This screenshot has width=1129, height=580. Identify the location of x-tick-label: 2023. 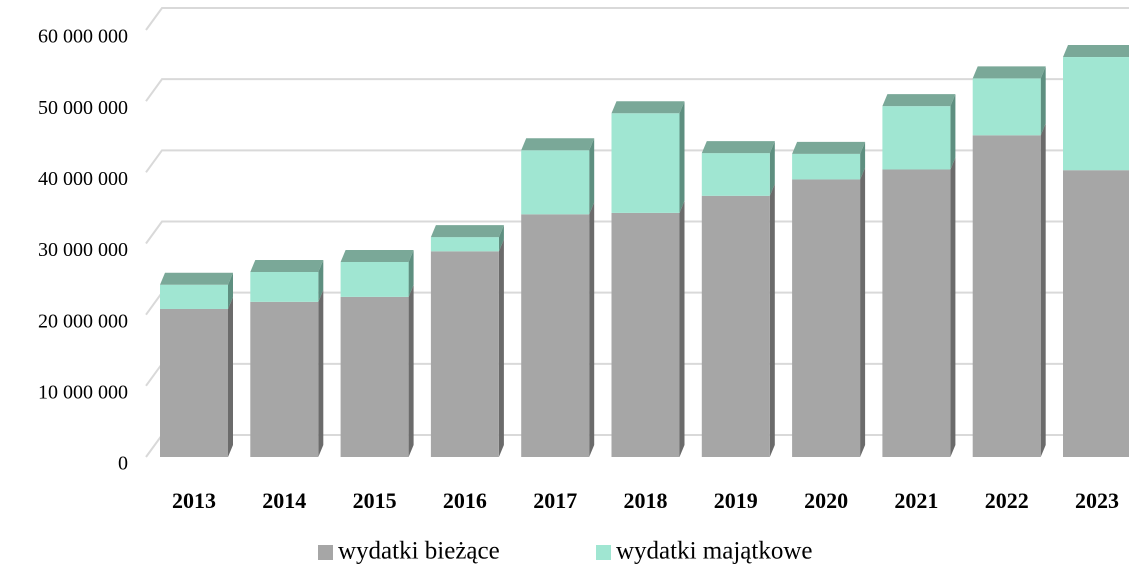
(1097, 500).